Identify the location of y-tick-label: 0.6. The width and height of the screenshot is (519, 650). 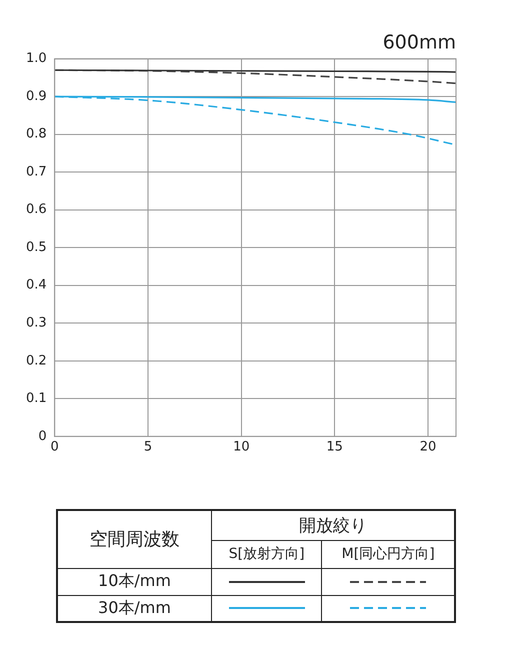
(36, 210).